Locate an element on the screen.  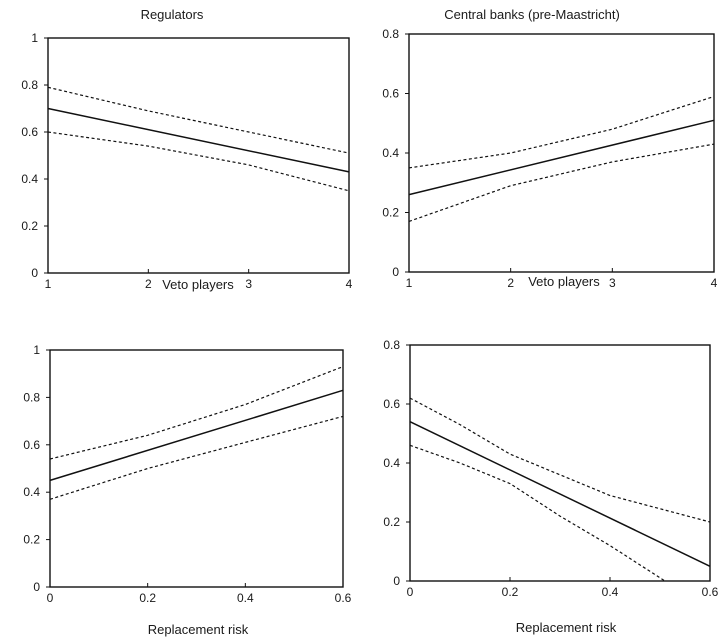
plot-frame is located at coordinates (196, 468).